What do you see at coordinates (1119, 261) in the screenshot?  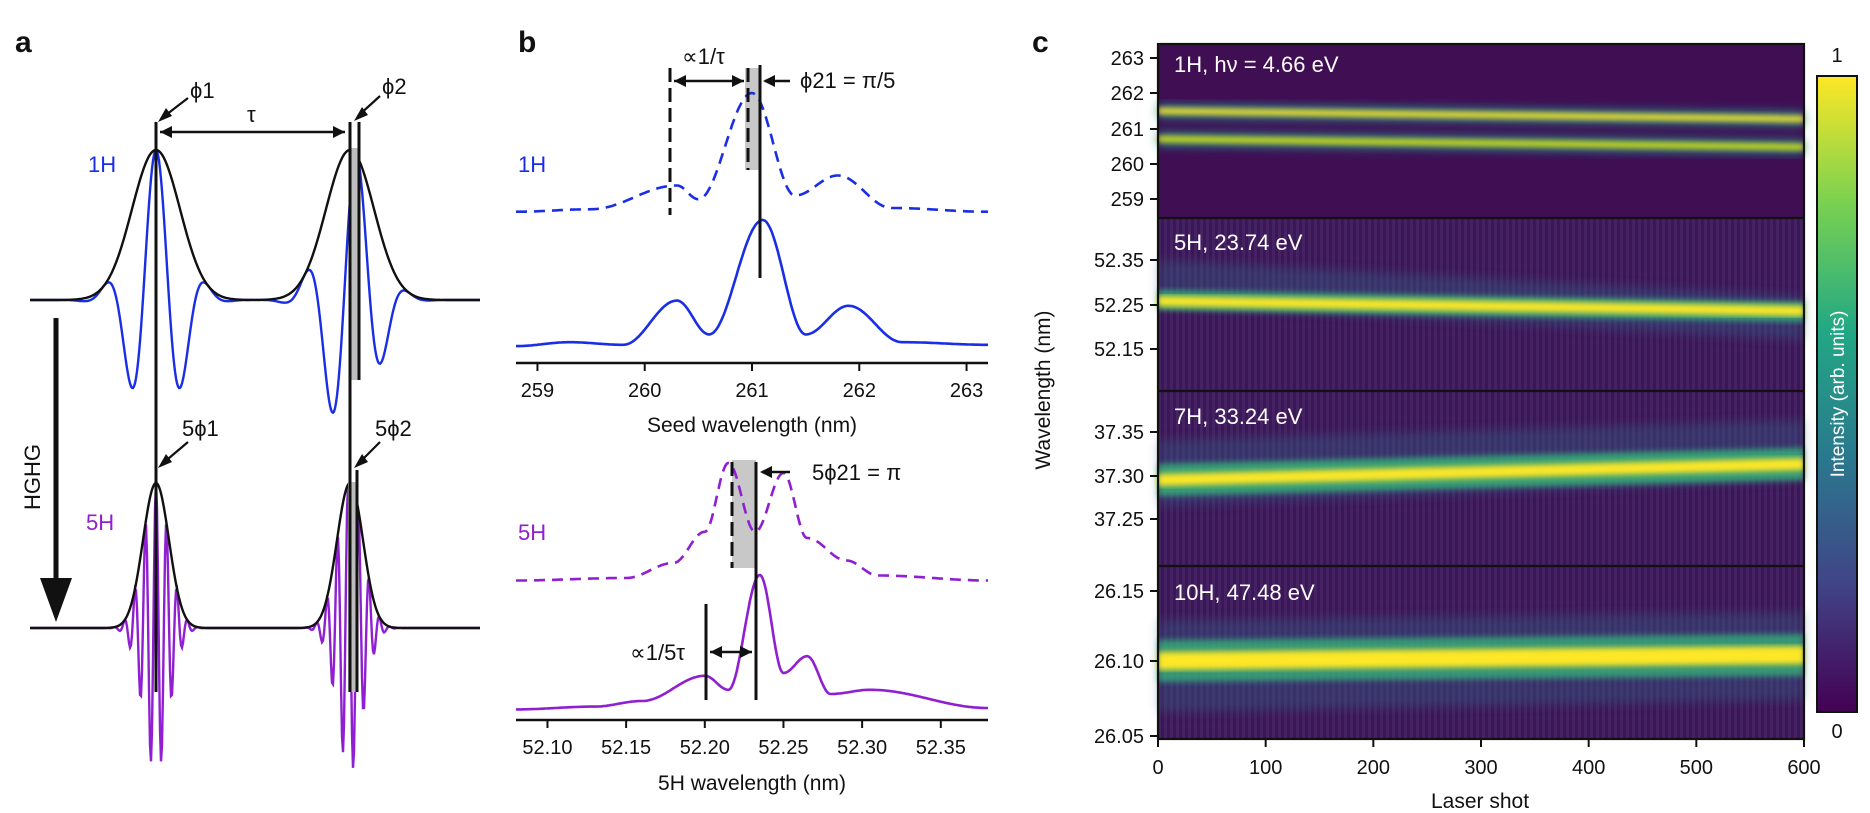 I see `y-tick-label: 52.35` at bounding box center [1119, 261].